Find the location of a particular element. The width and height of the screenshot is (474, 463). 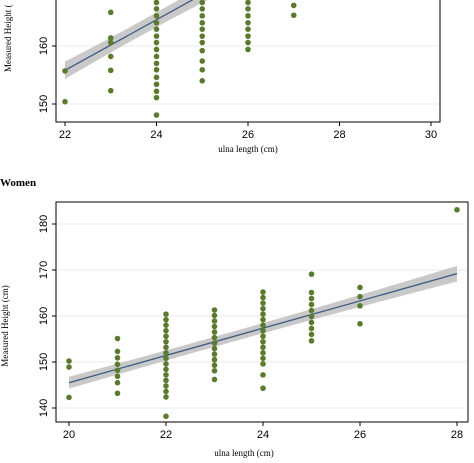

y-axis-label-top: Measured Height ( is located at coordinates (8, 38).